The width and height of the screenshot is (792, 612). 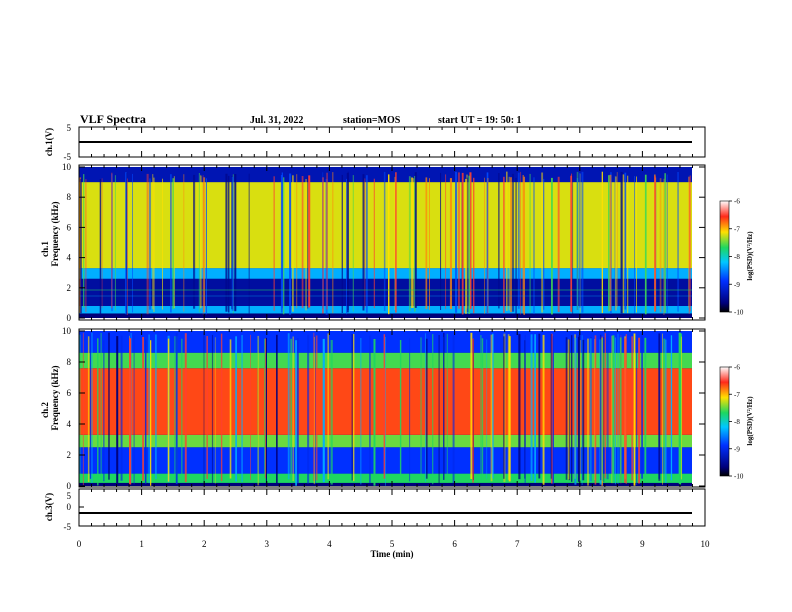 I want to click on time-tick-label: 7, so click(x=517, y=544).